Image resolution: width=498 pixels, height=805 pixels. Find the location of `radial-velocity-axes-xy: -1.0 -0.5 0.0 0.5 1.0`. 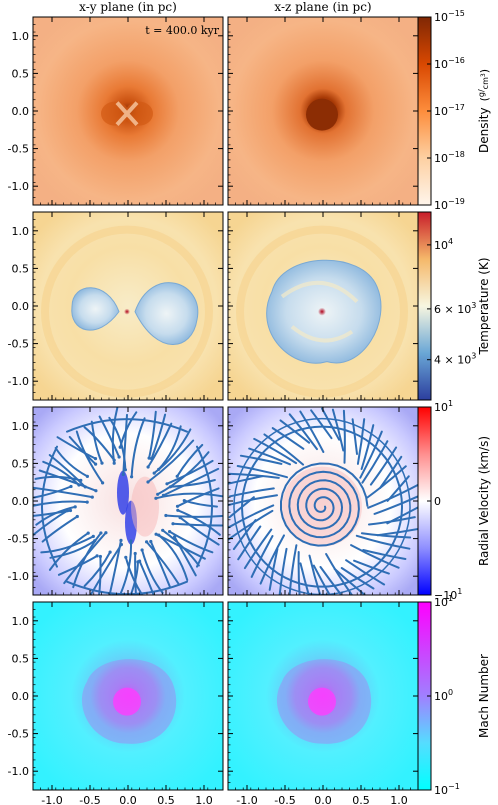

radial-velocity-axes-xy: -1.0 -0.5 0.0 0.5 1.0 is located at coordinates (116, 501).